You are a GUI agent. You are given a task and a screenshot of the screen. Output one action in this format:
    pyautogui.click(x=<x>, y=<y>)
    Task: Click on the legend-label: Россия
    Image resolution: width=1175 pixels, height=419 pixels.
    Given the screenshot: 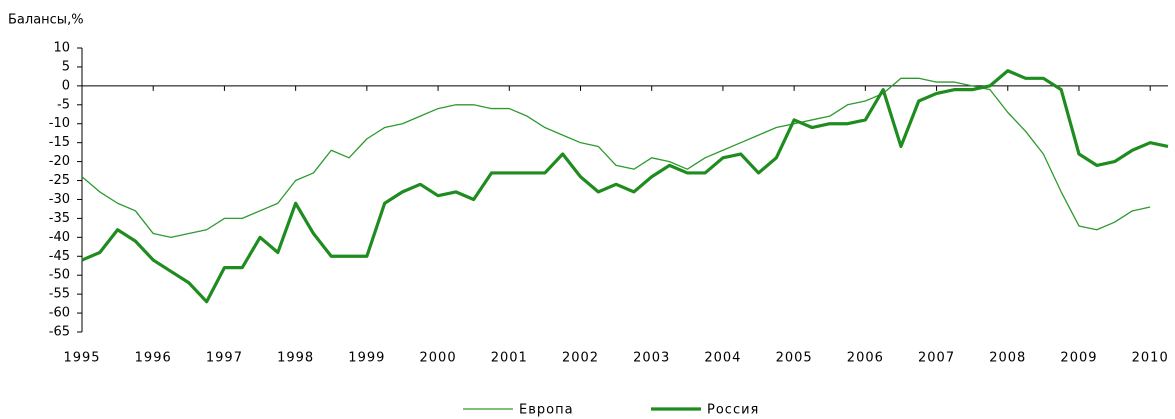 What is the action you would take?
    pyautogui.click(x=733, y=410)
    